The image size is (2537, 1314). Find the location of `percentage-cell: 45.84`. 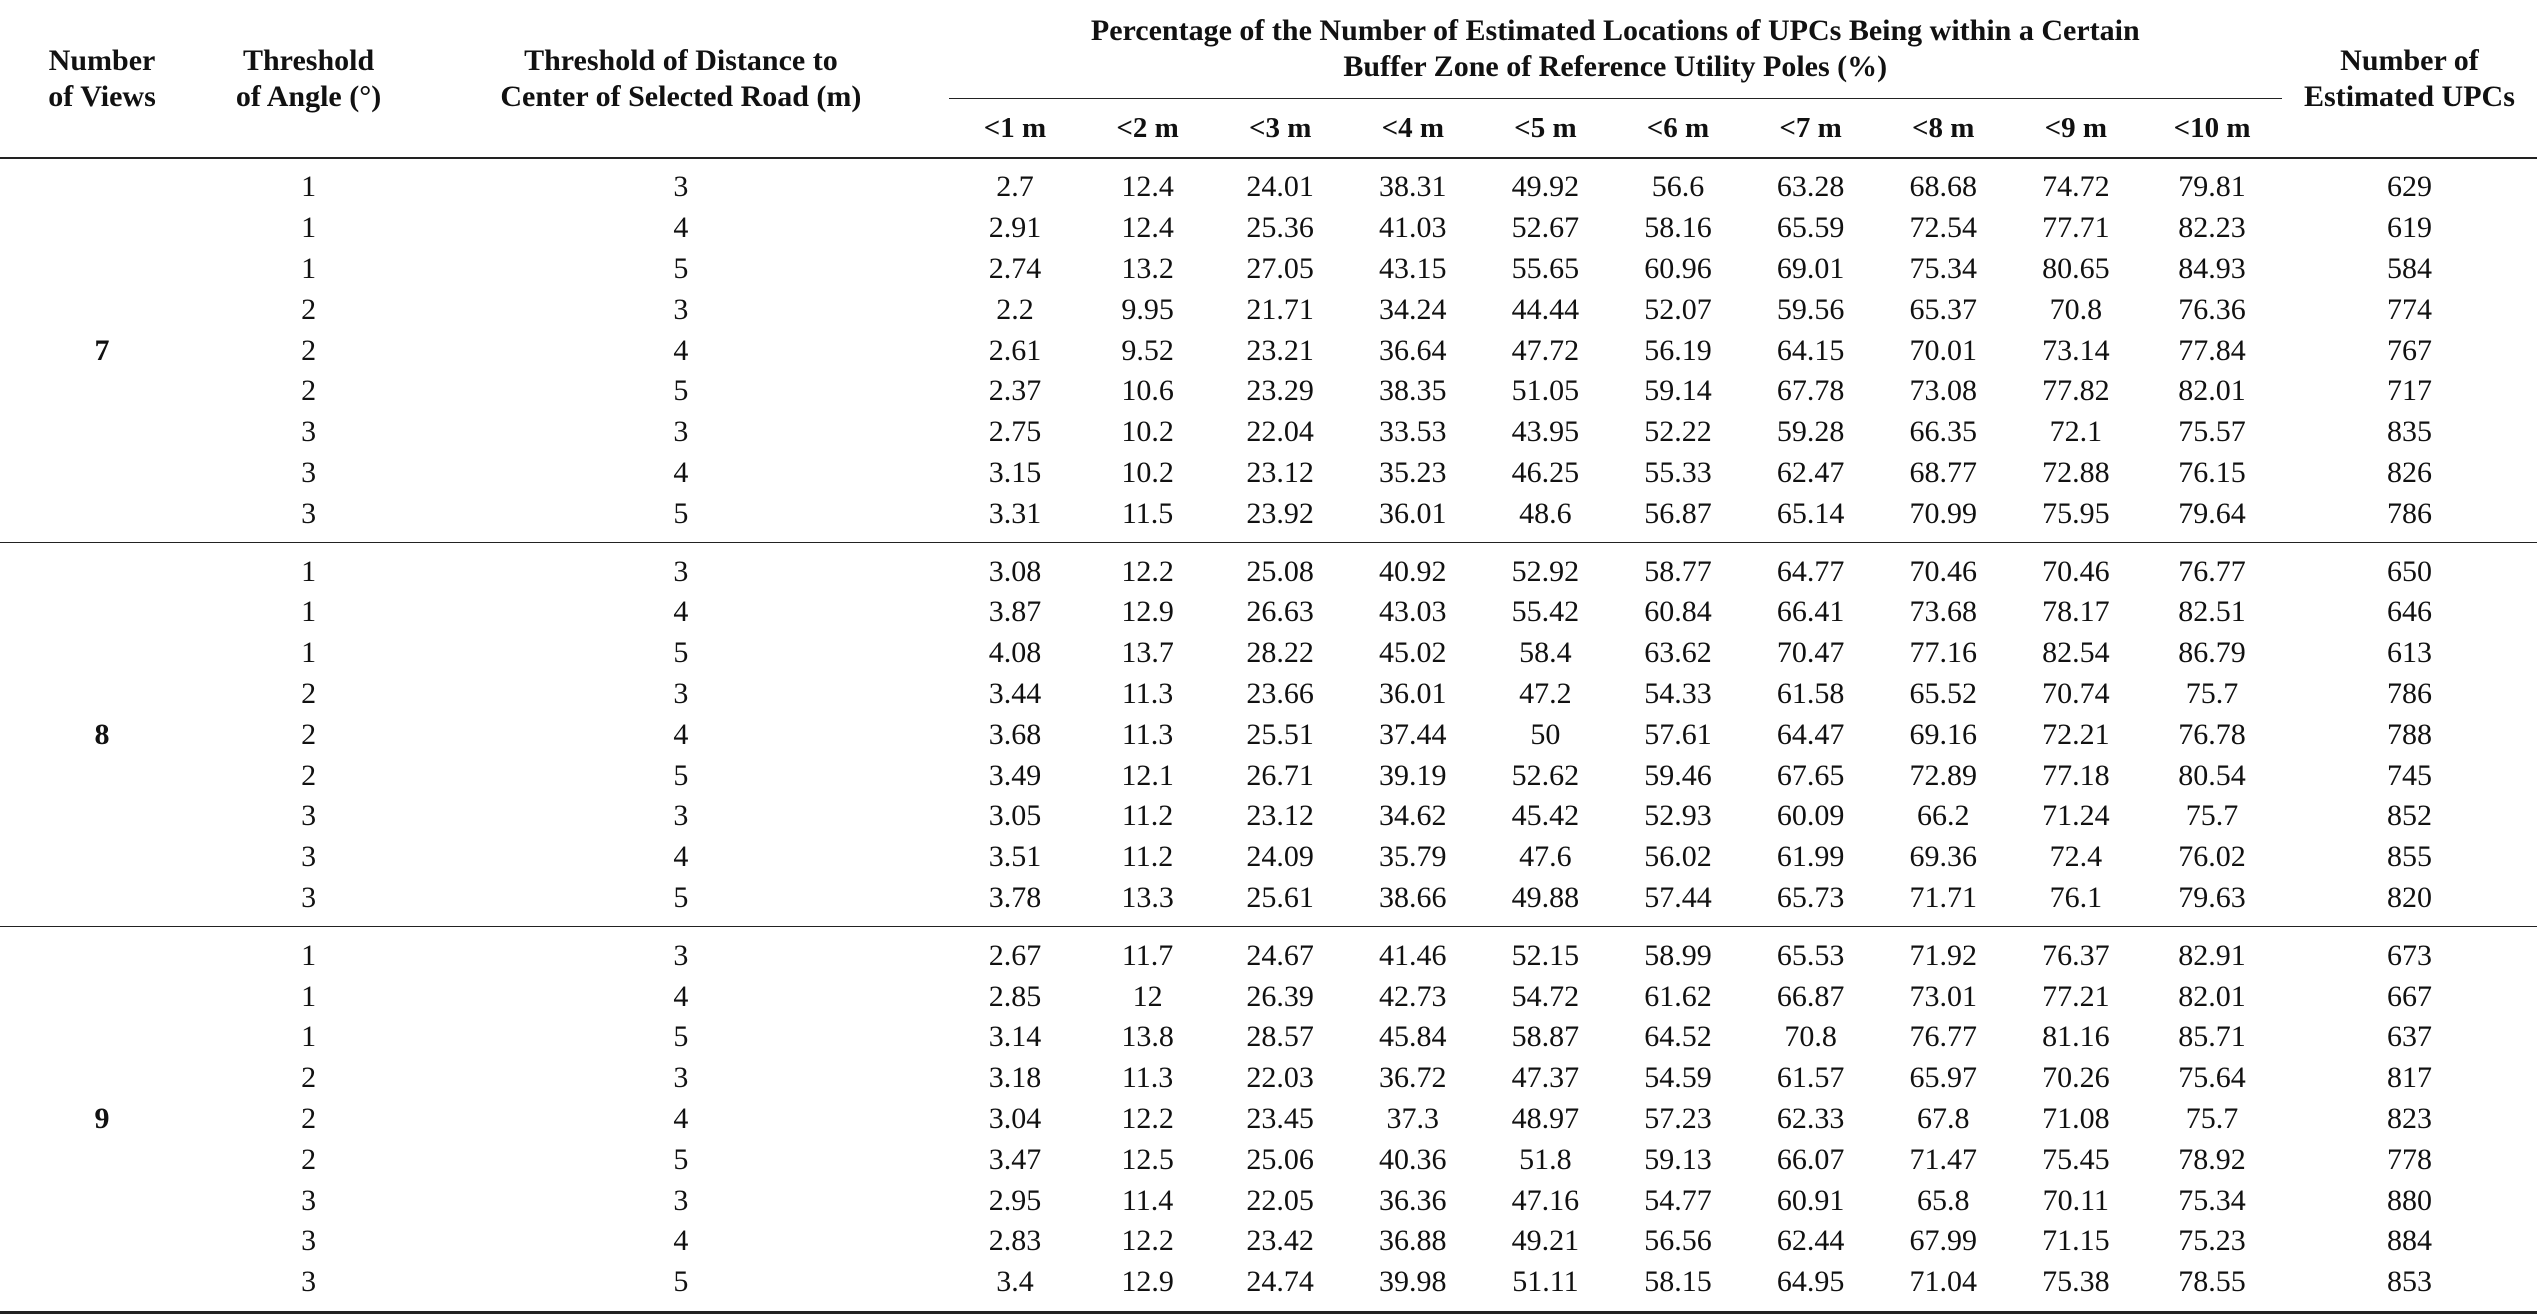

percentage-cell: 45.84 is located at coordinates (1413, 1037).